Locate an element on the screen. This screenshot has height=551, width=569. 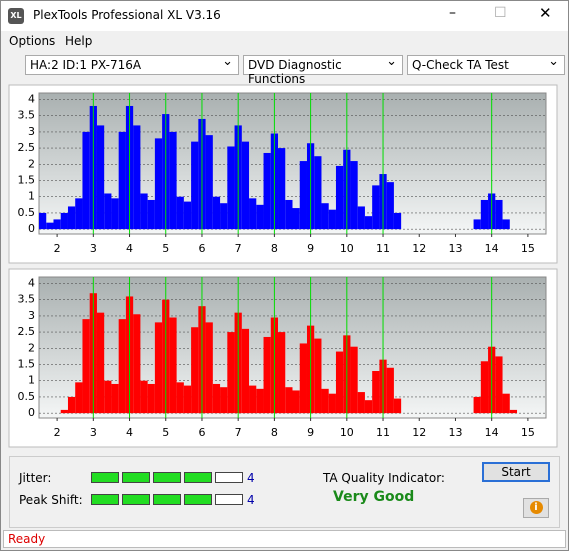
x-tick-label: 4 is located at coordinates (129, 432).